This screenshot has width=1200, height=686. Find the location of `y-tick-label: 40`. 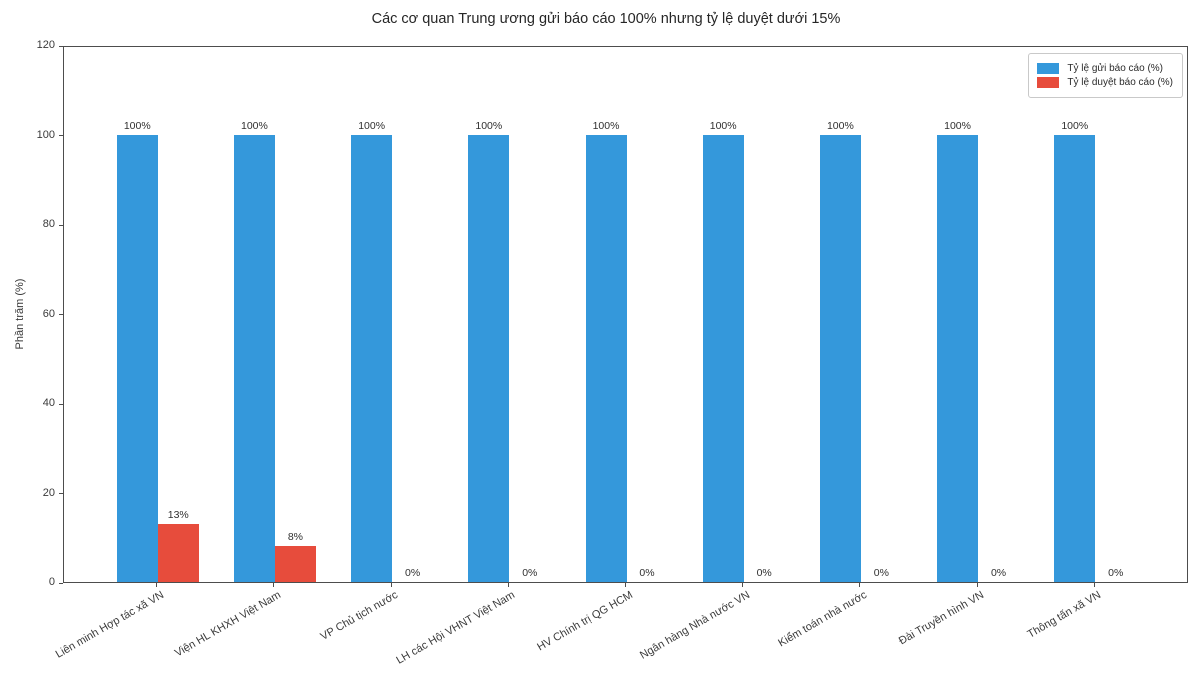

y-tick-label: 40 is located at coordinates (48, 403).